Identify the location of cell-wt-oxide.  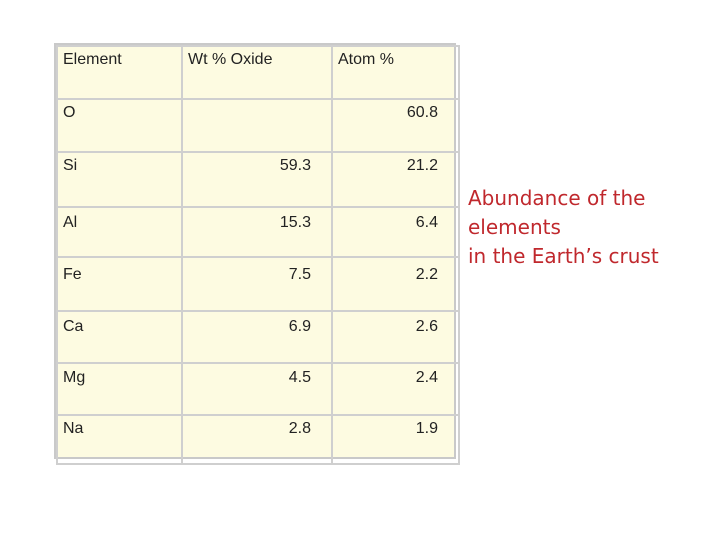
(257, 125).